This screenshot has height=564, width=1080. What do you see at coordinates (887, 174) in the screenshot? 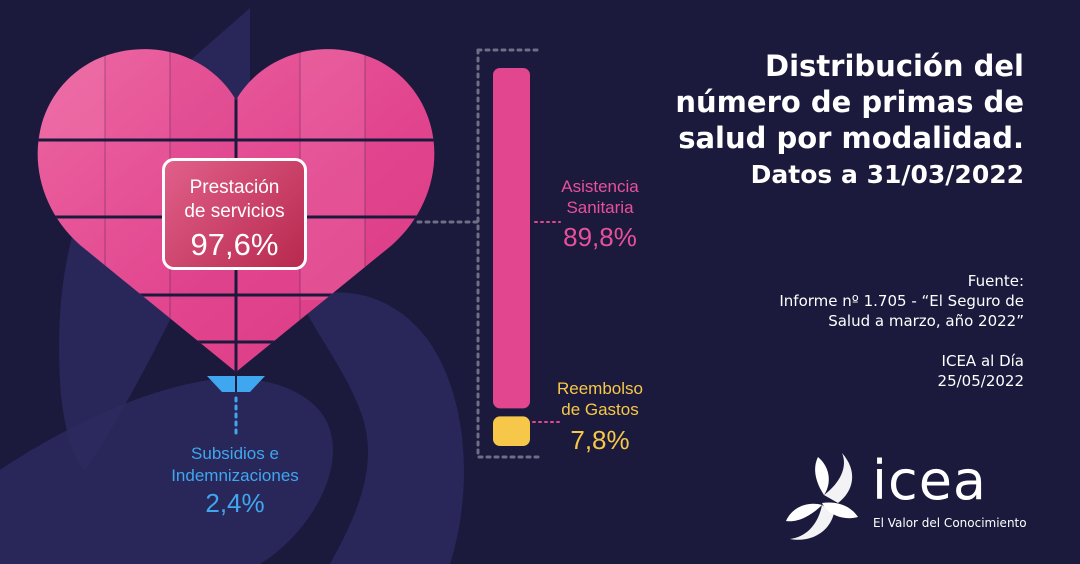
I see `chart-subtitle: Datos a 31/03/2022` at bounding box center [887, 174].